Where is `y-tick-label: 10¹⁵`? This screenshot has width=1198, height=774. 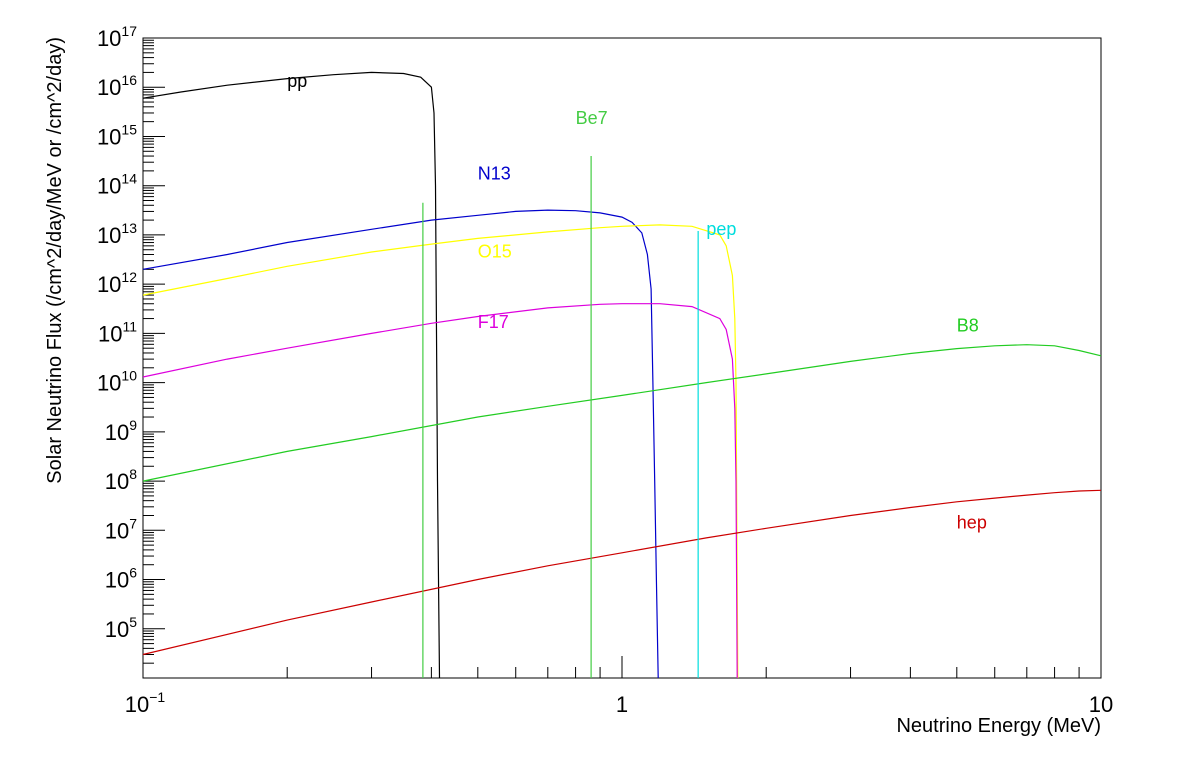 y-tick-label: 10¹⁵ is located at coordinates (117, 135).